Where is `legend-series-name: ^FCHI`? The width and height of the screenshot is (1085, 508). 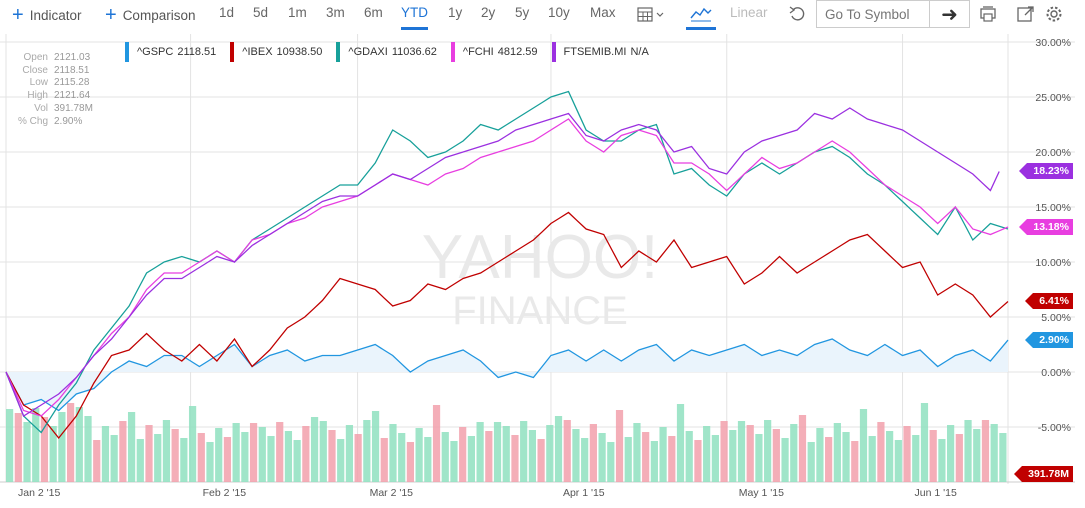
legend-series-name: ^FCHI is located at coordinates (478, 52).